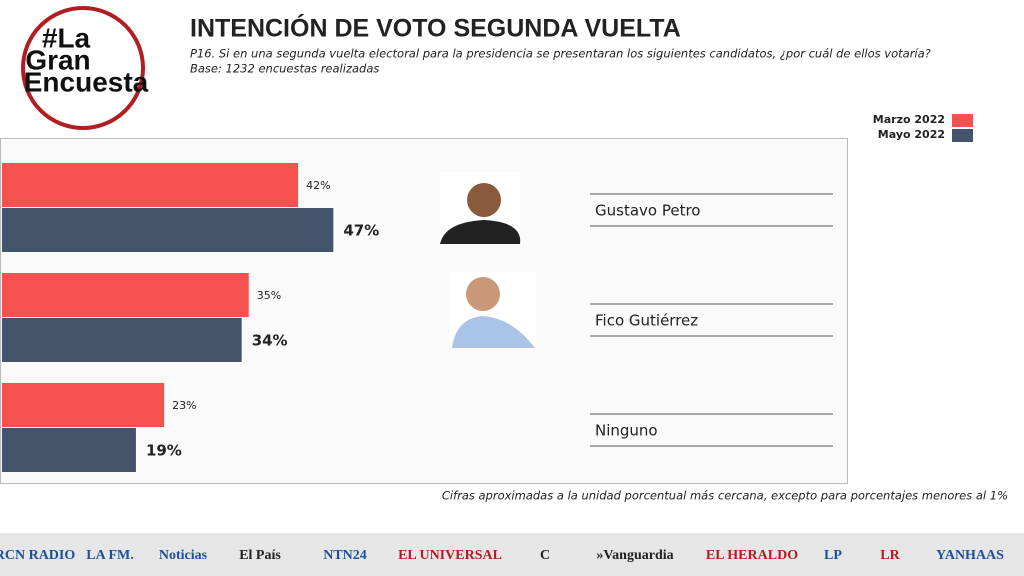 The image size is (1024, 576). What do you see at coordinates (435, 28) in the screenshot?
I see `chart-title: INTENCIÓN DE VOTO SEGUNDA VUELTA` at bounding box center [435, 28].